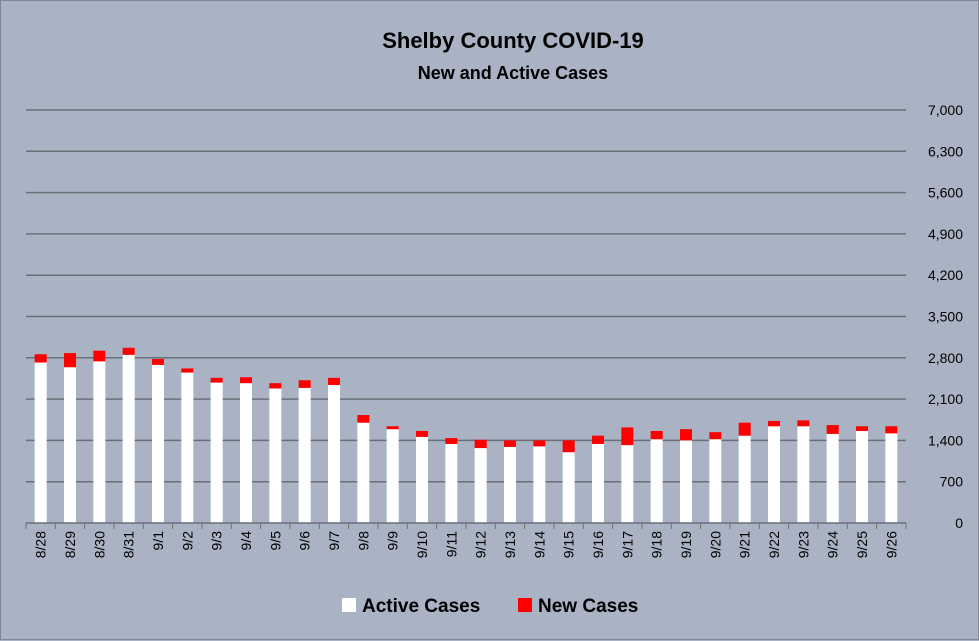  I want to click on y-tick-label: 4,900, so click(945, 234).